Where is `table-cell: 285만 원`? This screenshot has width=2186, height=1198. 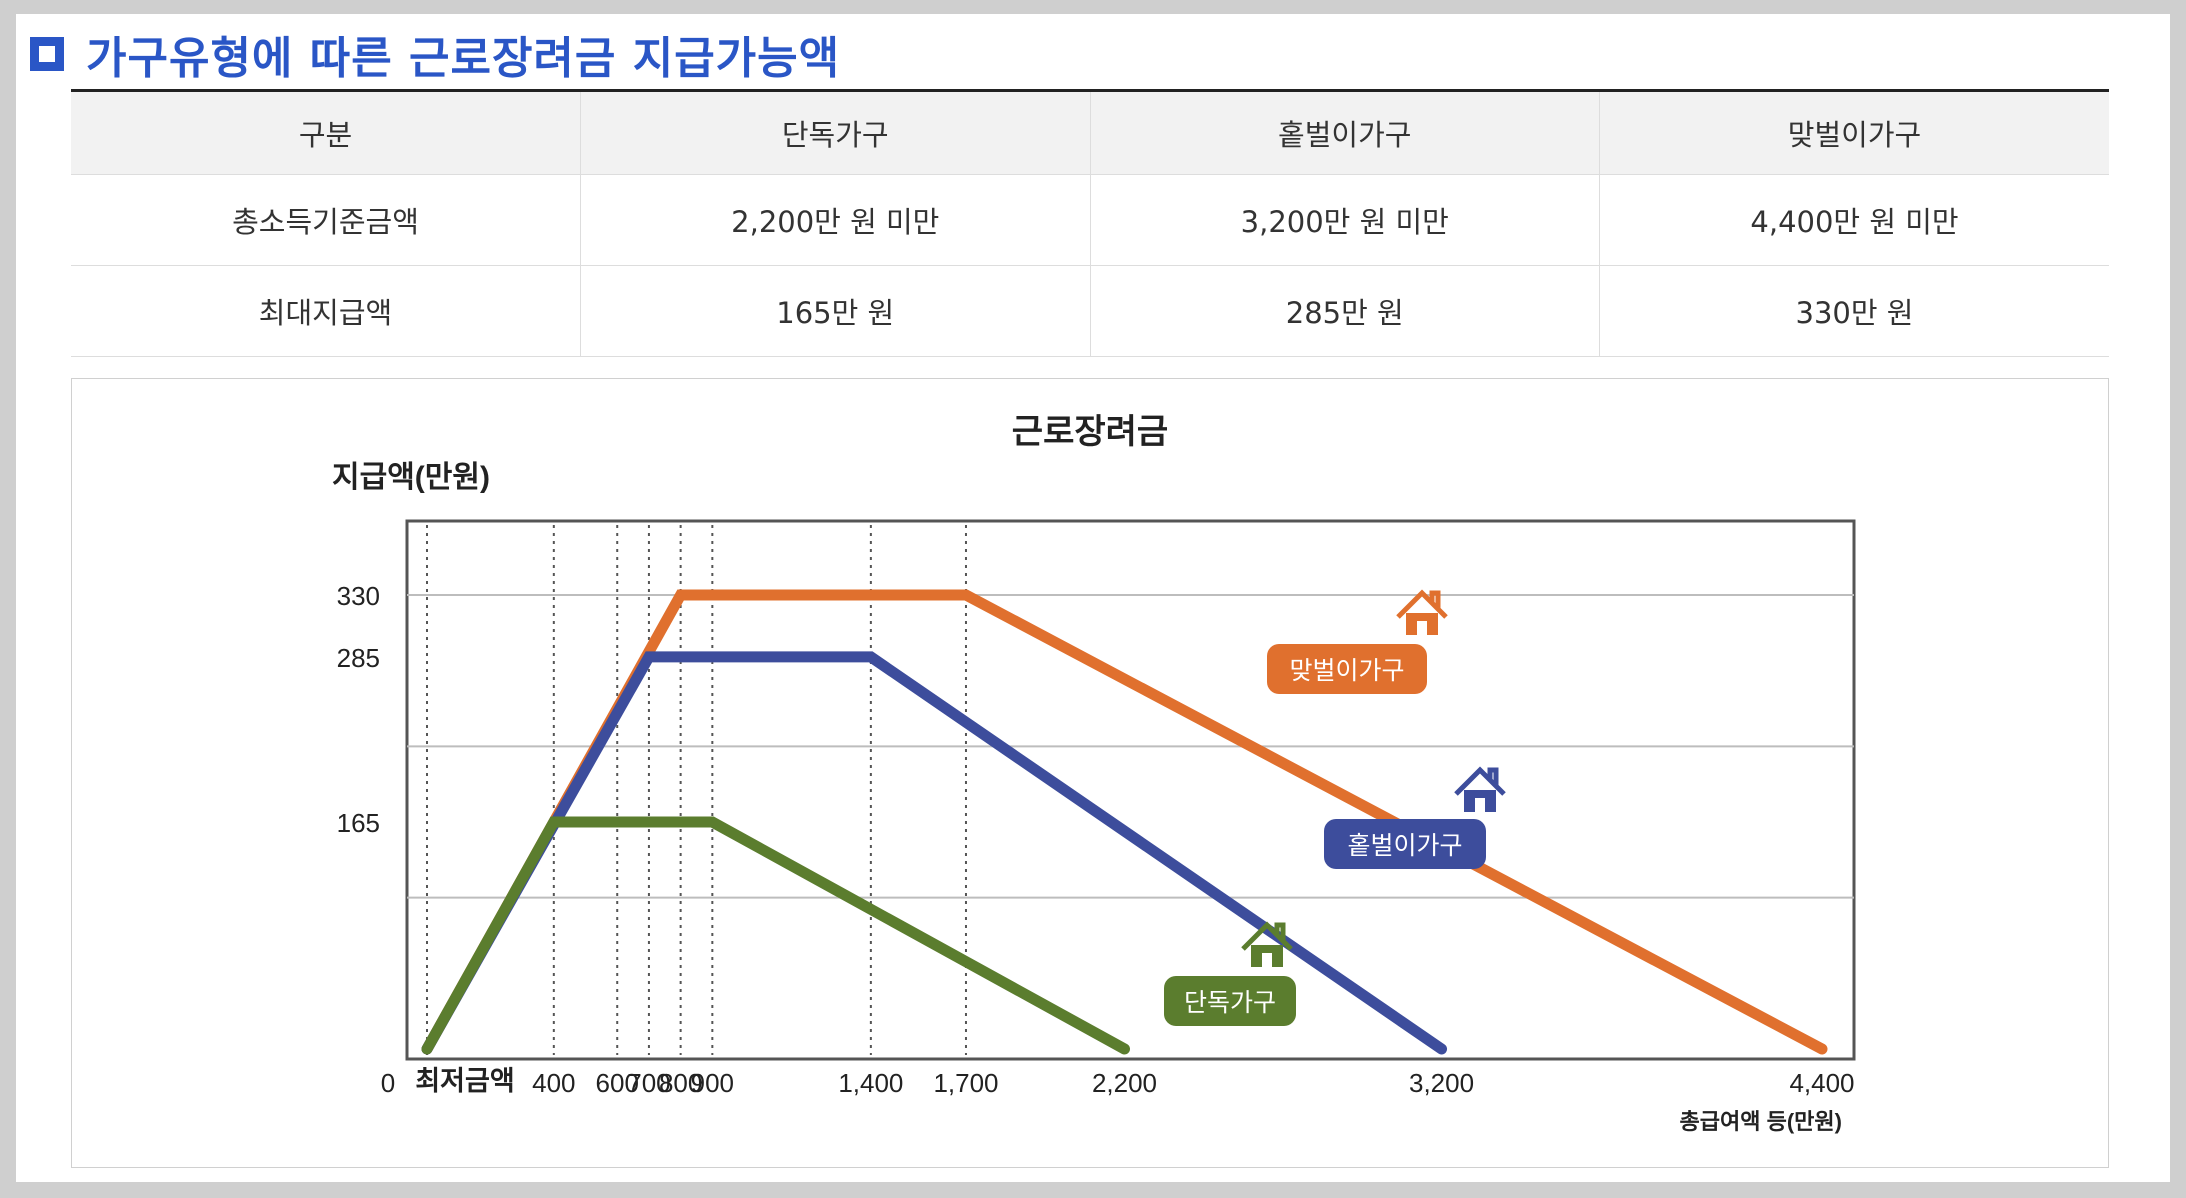 table-cell: 285만 원 is located at coordinates (1344, 311).